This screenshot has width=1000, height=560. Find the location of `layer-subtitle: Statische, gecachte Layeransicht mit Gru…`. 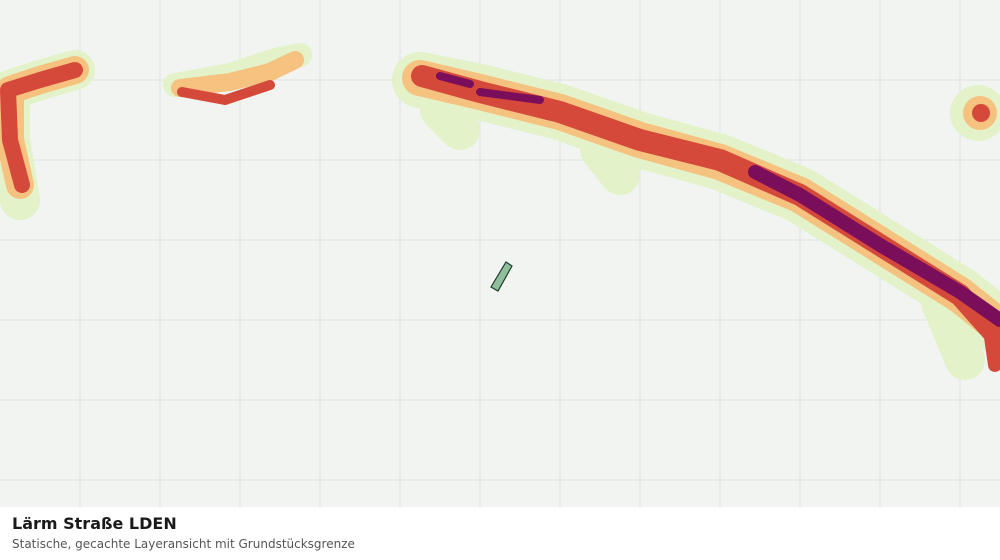

layer-subtitle: Statische, gecachte Layeransicht mit Gru… is located at coordinates (183, 544).